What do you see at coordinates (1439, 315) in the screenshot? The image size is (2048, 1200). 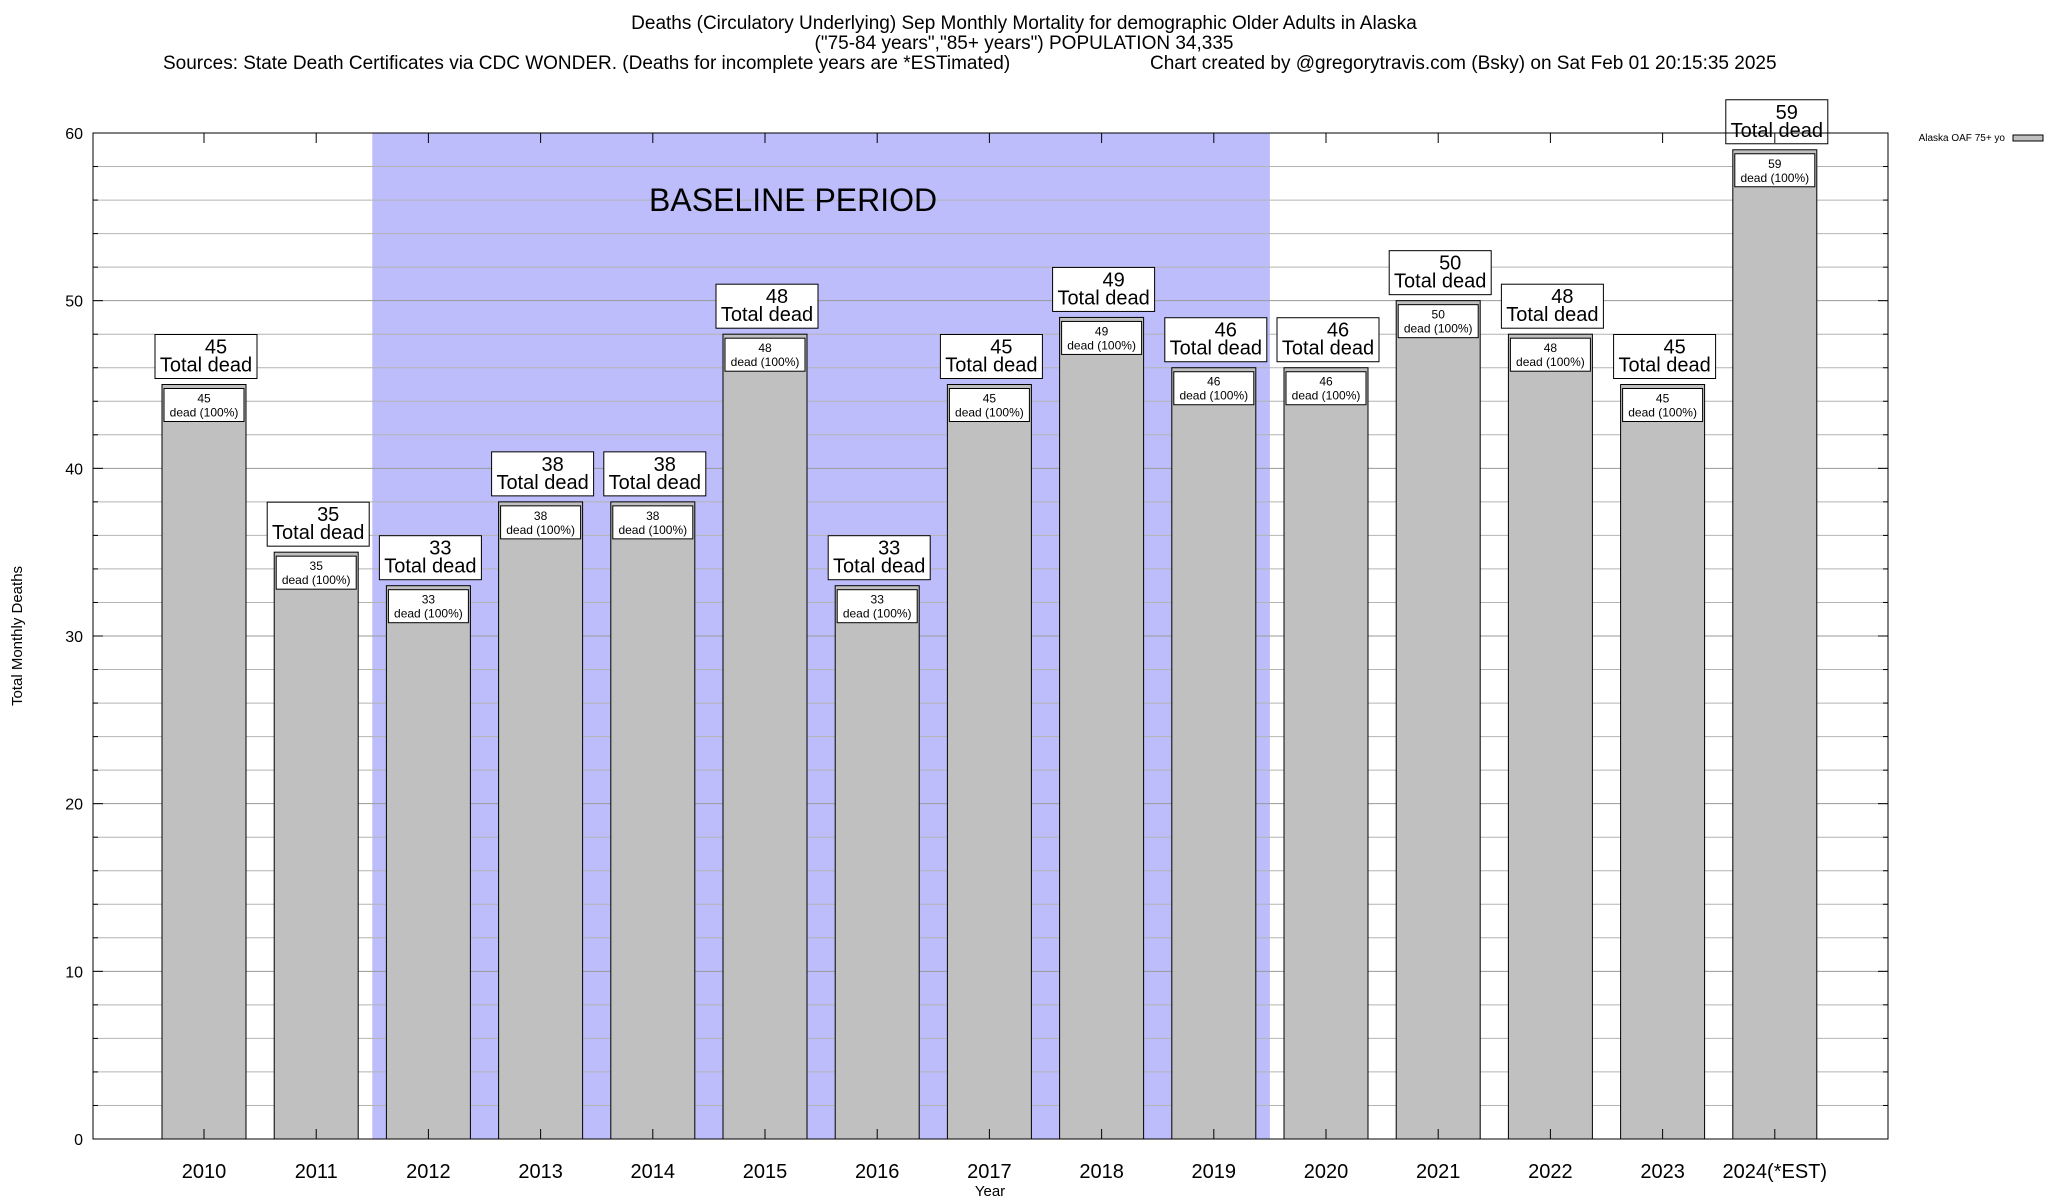 I see `inner-value-label: 50` at bounding box center [1439, 315].